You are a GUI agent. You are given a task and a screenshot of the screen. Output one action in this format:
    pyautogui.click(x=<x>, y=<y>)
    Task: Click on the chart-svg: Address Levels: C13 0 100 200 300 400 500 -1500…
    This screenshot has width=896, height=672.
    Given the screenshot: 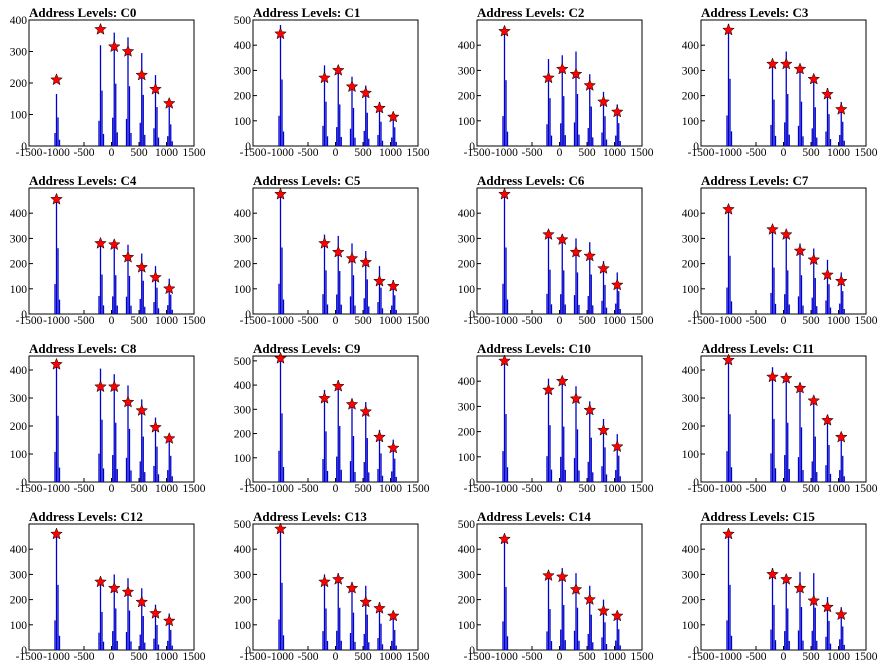 What is the action you would take?
    pyautogui.click(x=332, y=586)
    